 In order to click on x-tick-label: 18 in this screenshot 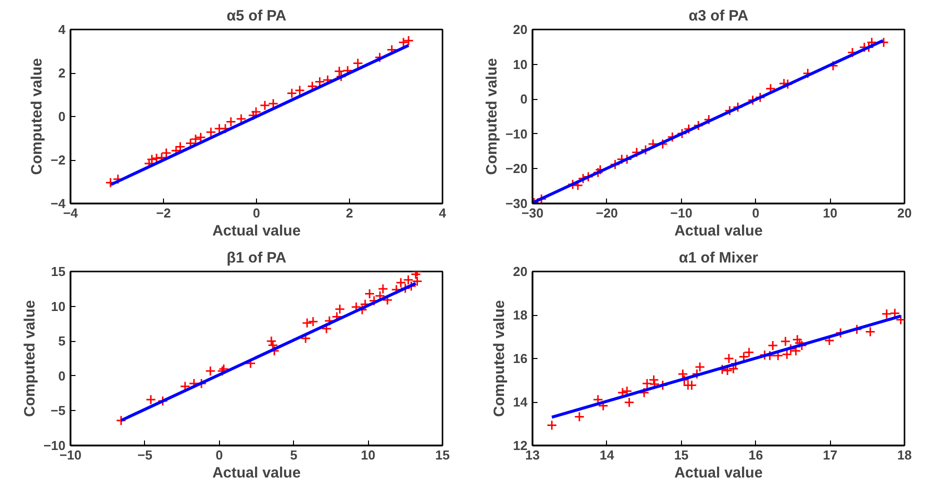, I will do `click(904, 455)`.